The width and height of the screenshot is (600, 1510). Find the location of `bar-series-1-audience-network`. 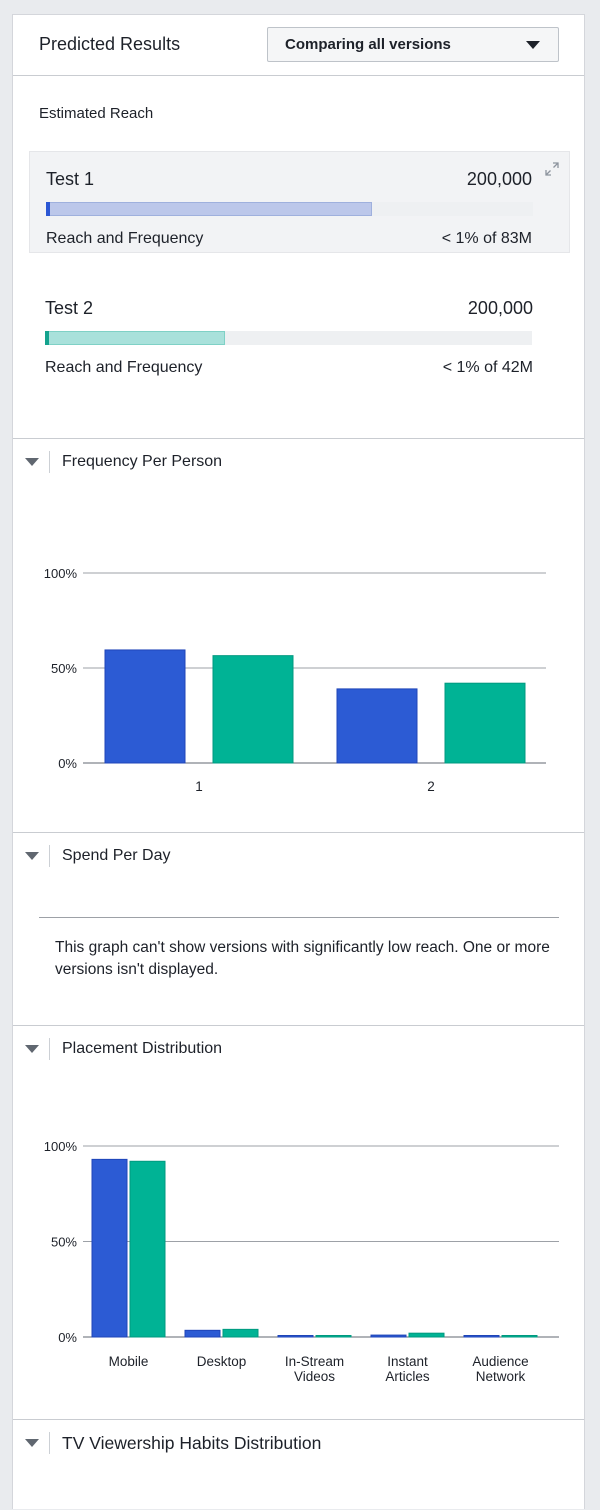

bar-series-1-audience-network is located at coordinates (481, 1336).